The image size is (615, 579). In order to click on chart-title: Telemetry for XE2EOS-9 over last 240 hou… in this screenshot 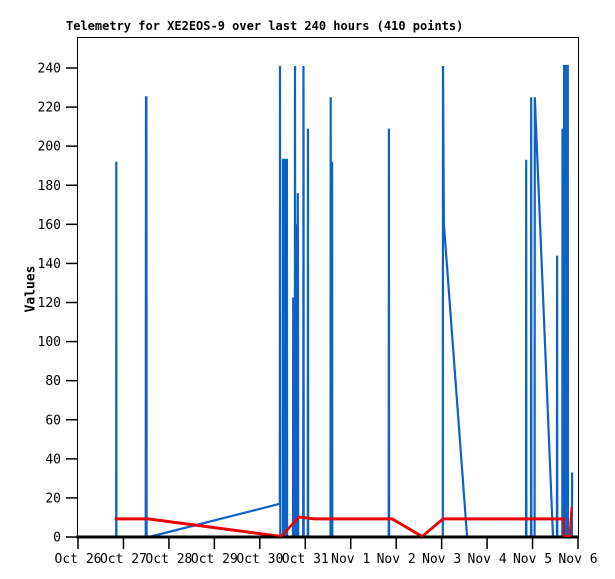, I will do `click(265, 26)`.